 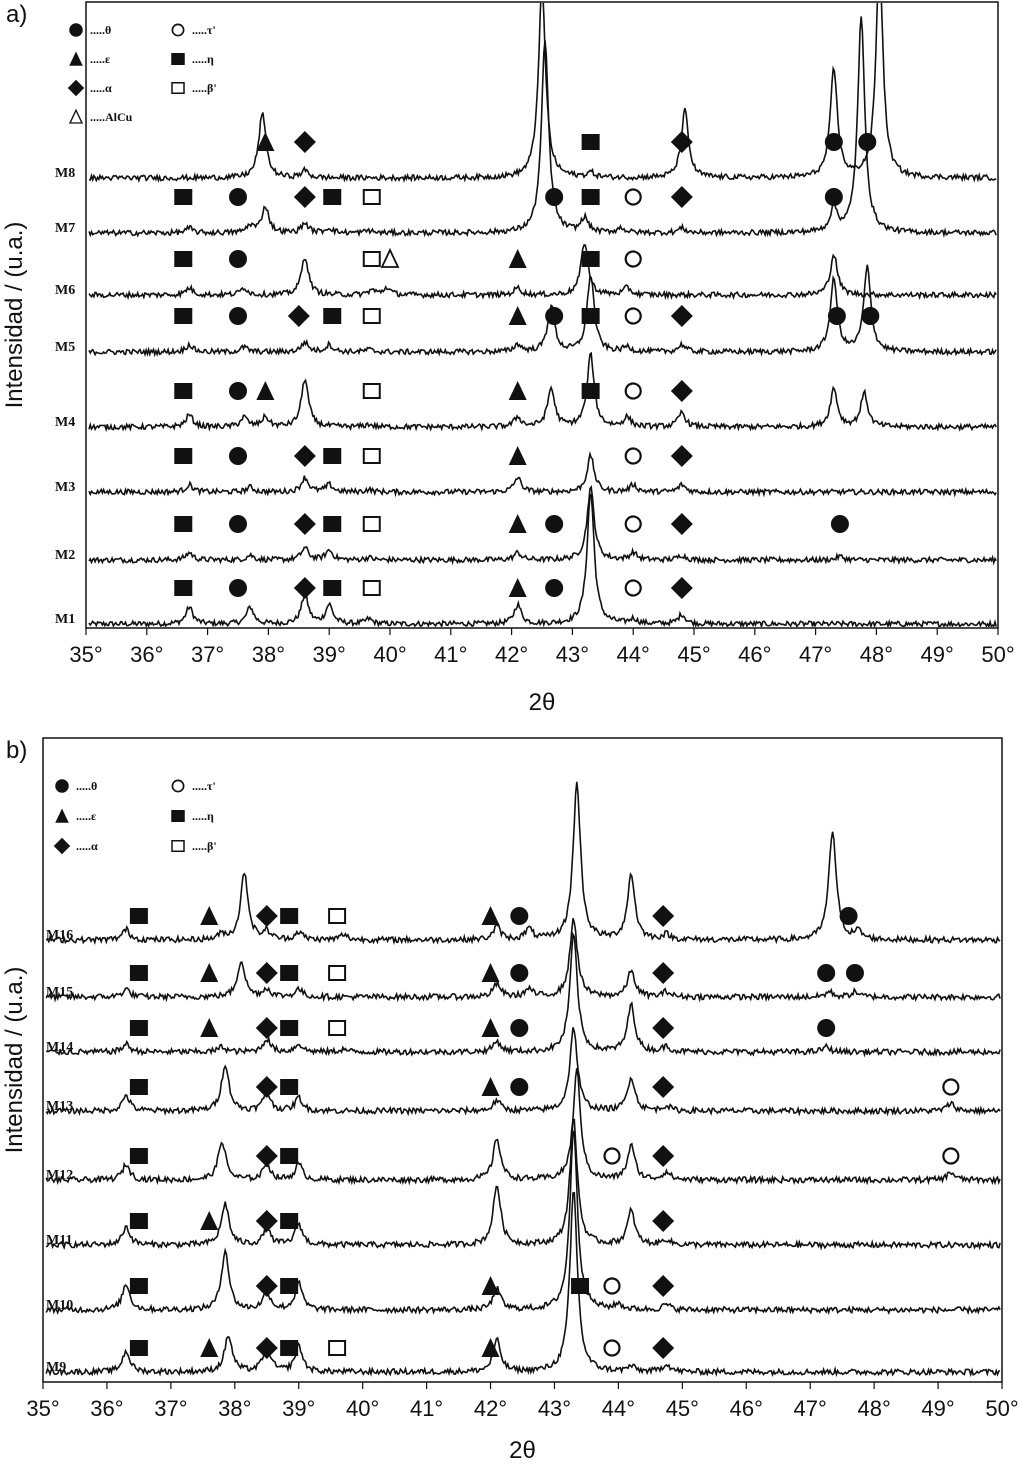 What do you see at coordinates (62, 786) in the screenshot?
I see `legend-marker-filled-circle` at bounding box center [62, 786].